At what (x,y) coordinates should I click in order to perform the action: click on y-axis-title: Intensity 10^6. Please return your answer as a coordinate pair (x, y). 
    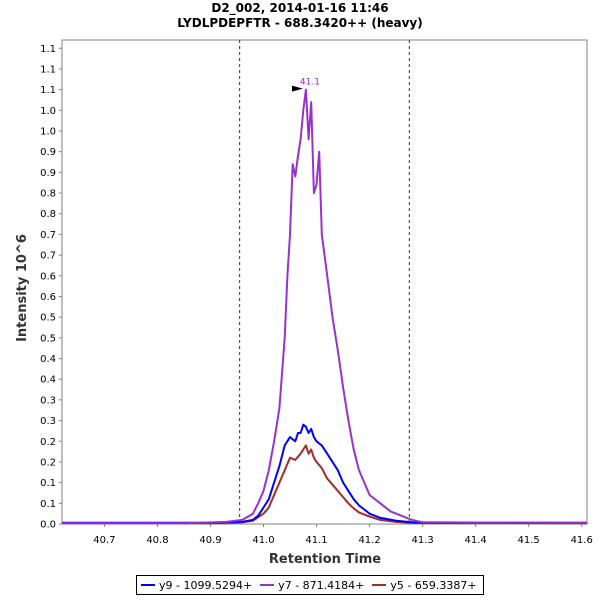
    Looking at the image, I should click on (22, 288).